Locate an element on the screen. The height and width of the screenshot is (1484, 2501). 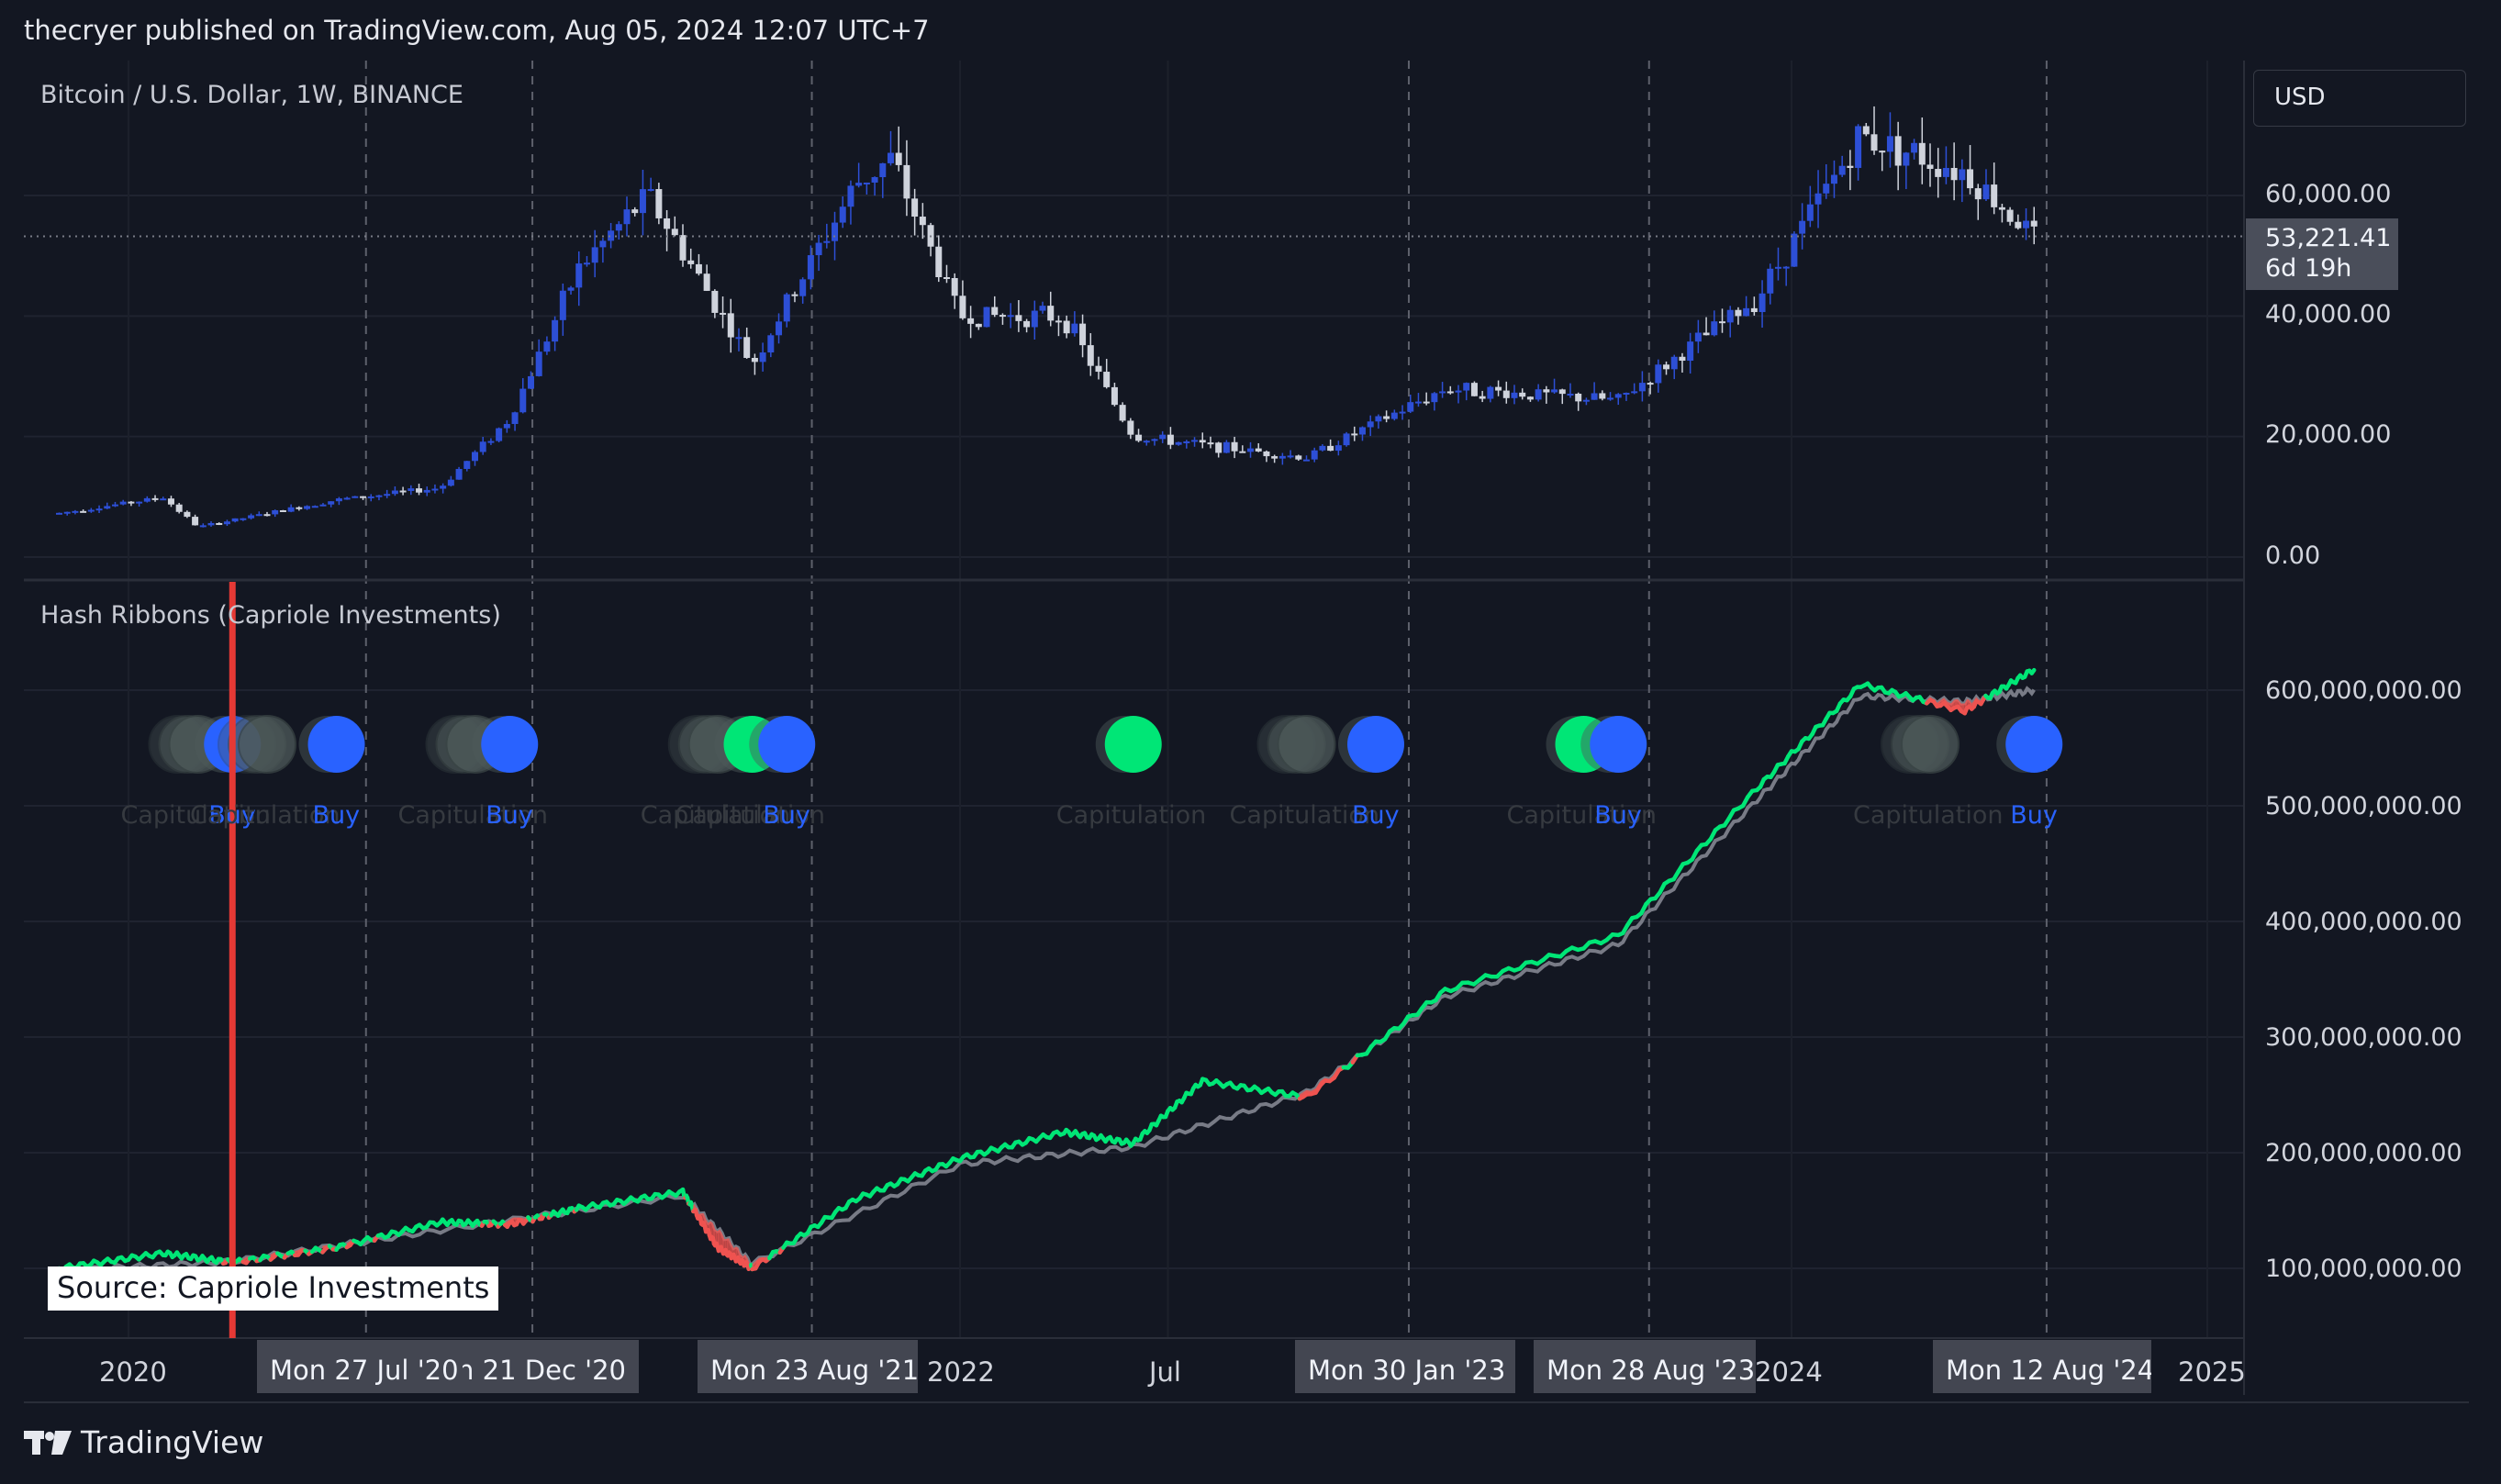
tradingview-logo: TradingView is located at coordinates (143, 1442).